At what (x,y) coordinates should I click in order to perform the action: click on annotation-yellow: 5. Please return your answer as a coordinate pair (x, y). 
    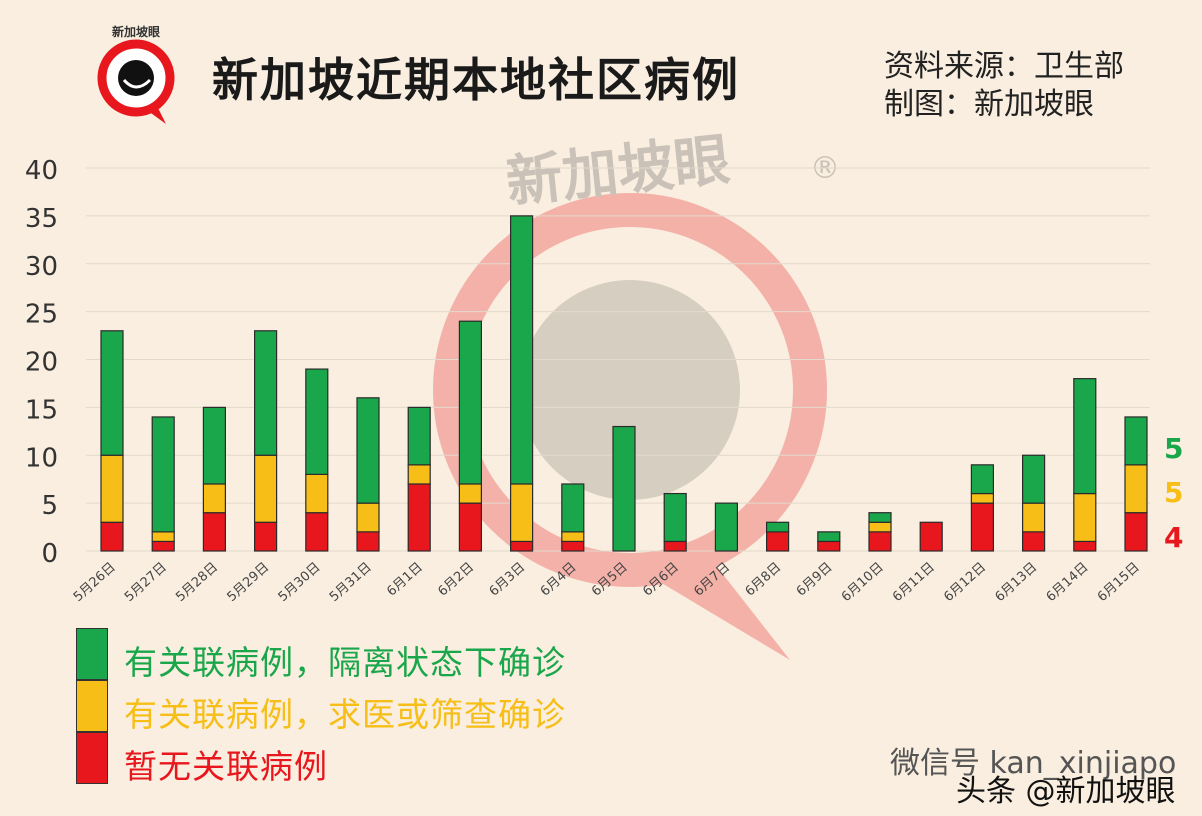
    Looking at the image, I should click on (1173, 492).